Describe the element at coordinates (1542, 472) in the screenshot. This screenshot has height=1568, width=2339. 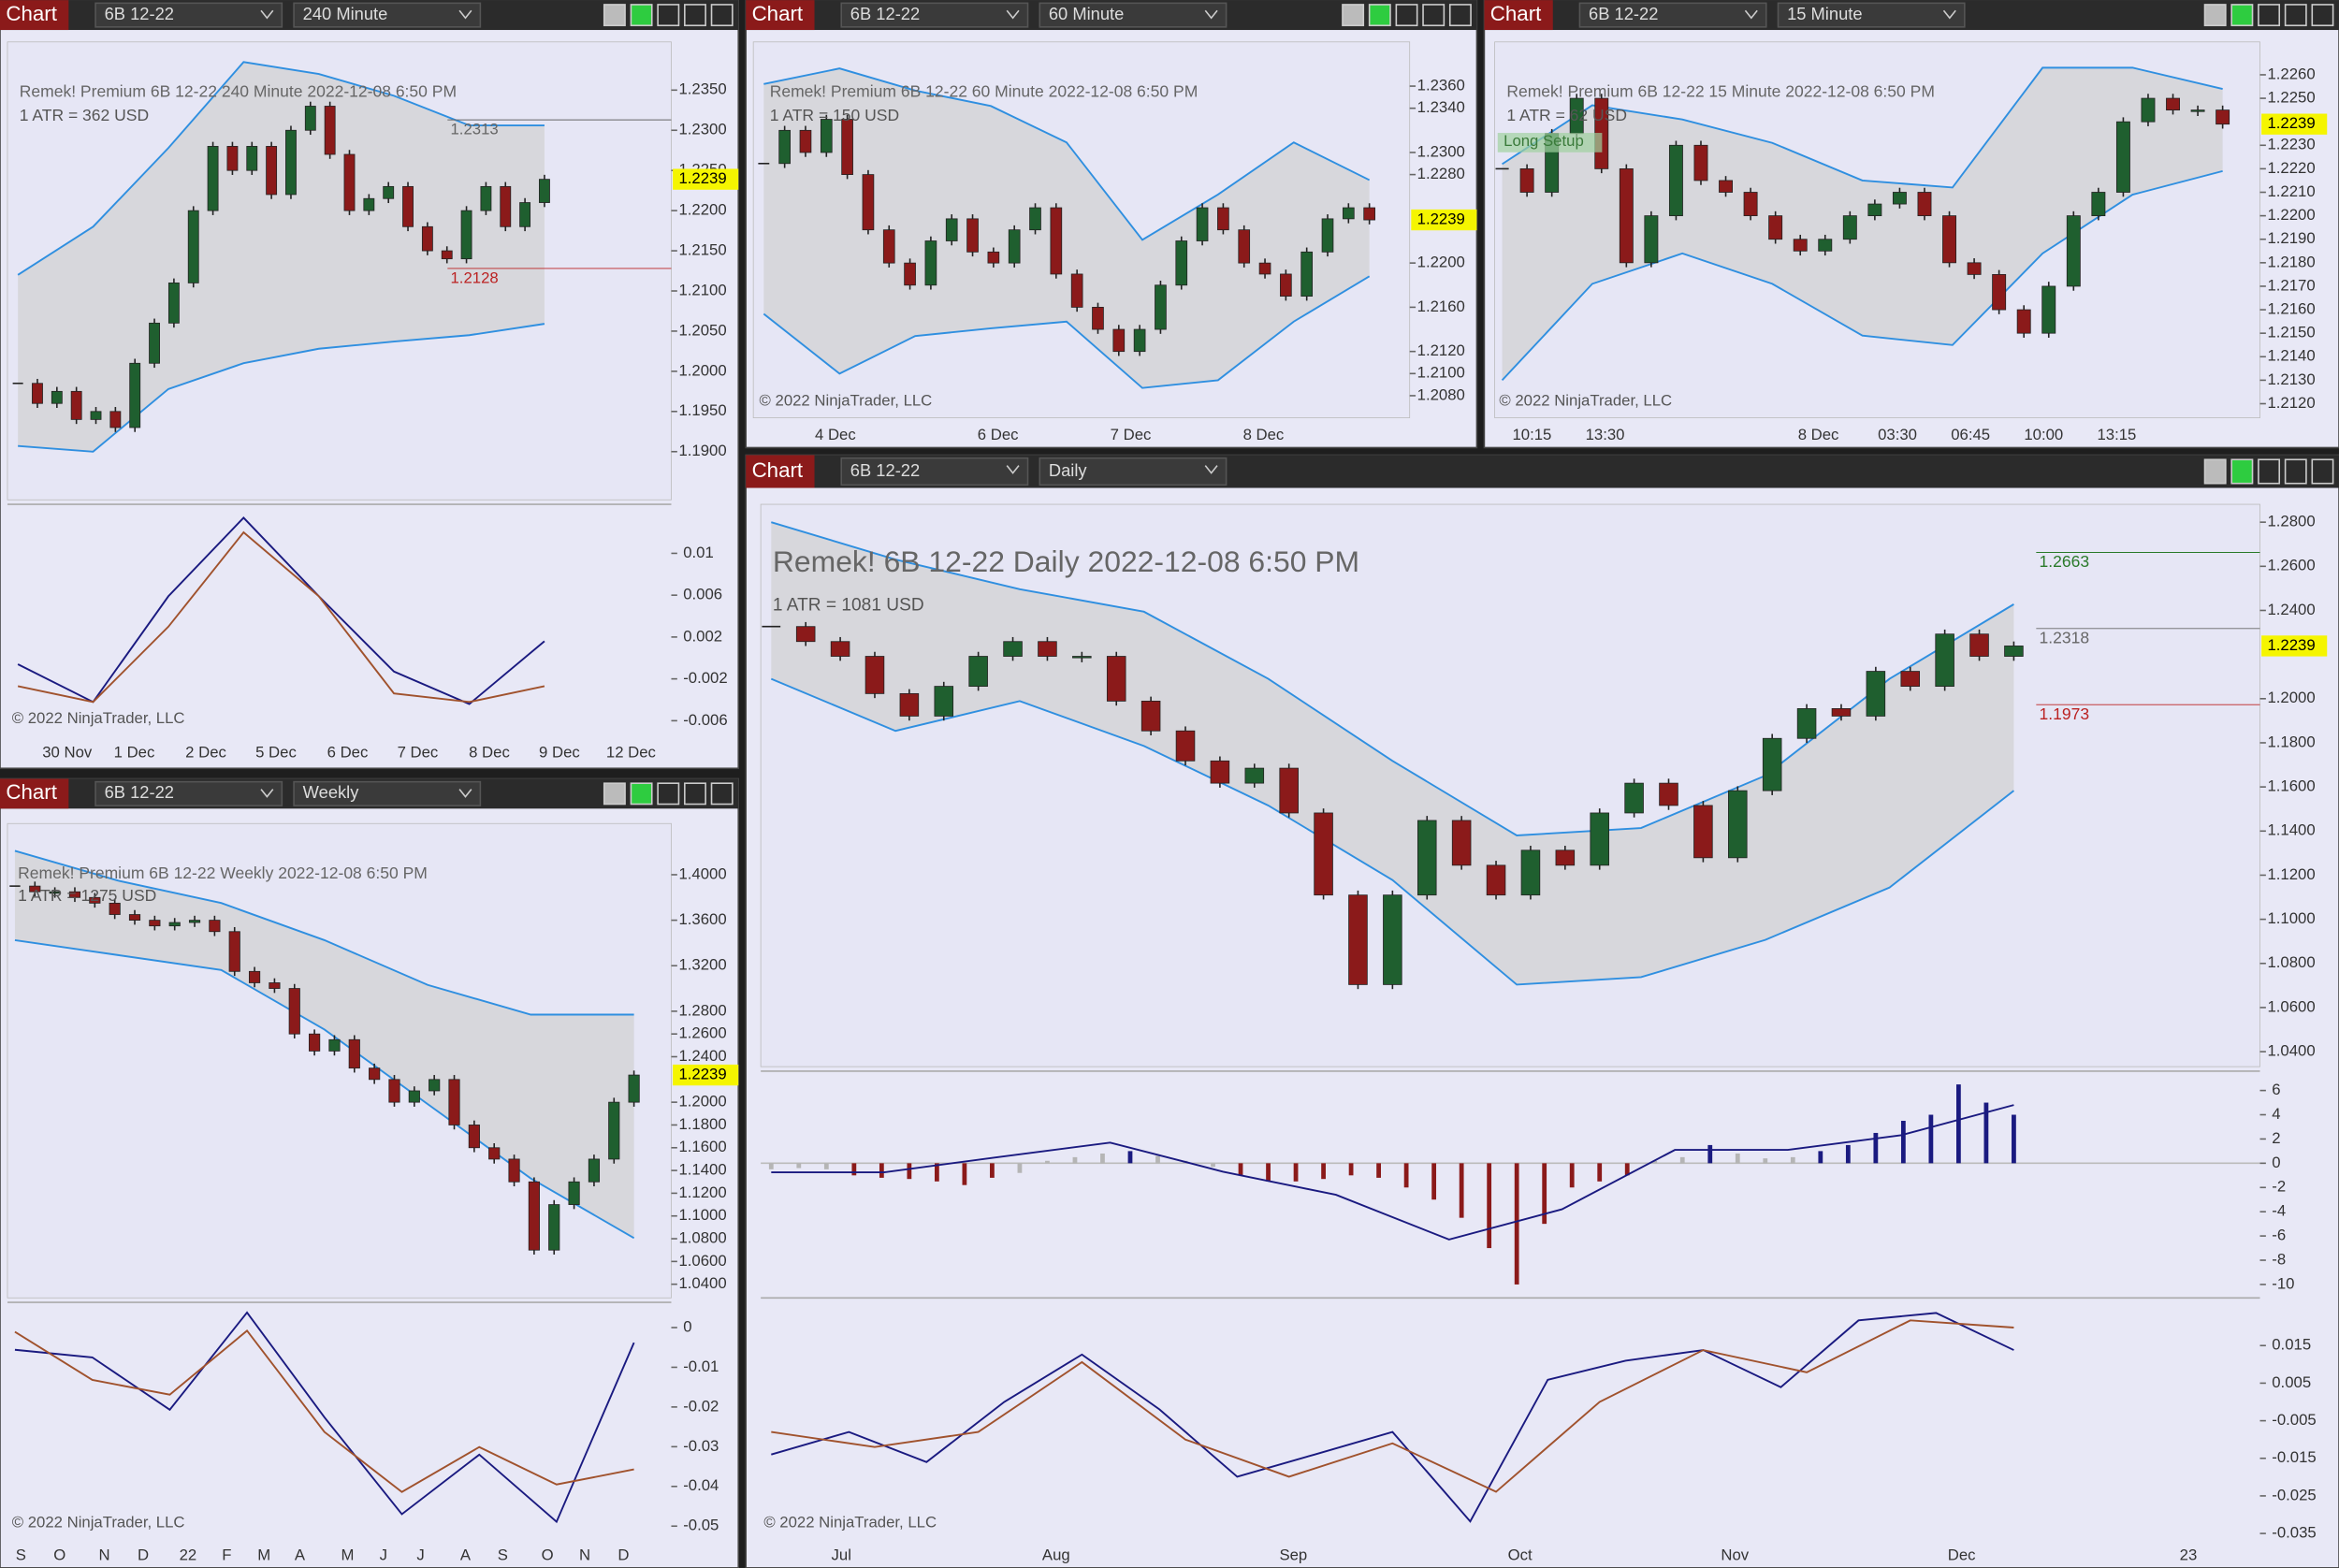
I see `toolbar: Chart 6B 12-22 Daily` at that location.